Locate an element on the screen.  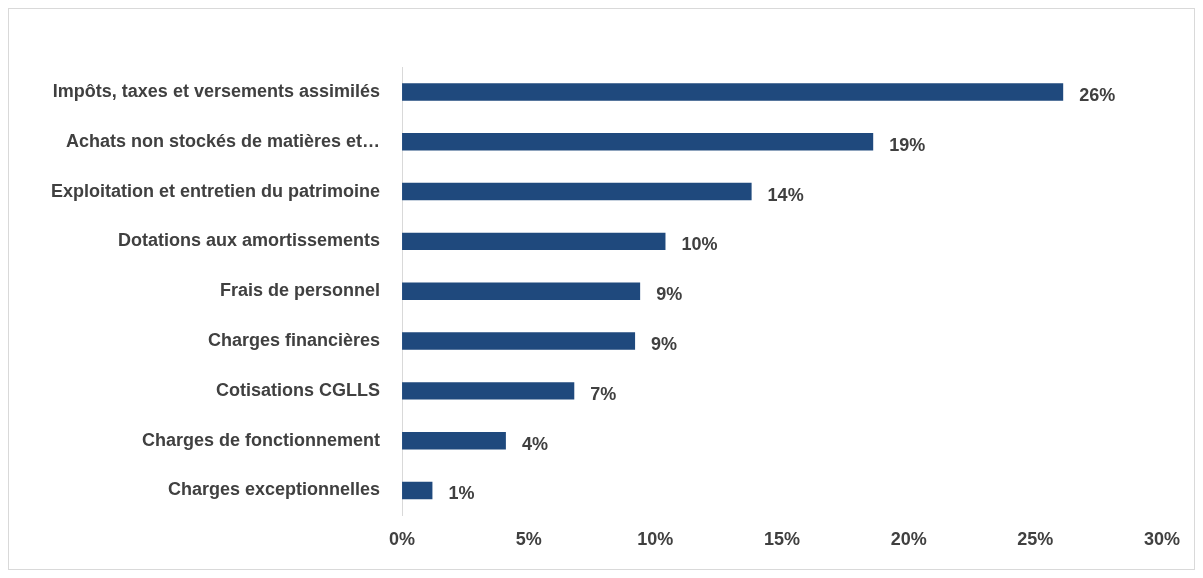
data-label: 14% is located at coordinates (785, 194).